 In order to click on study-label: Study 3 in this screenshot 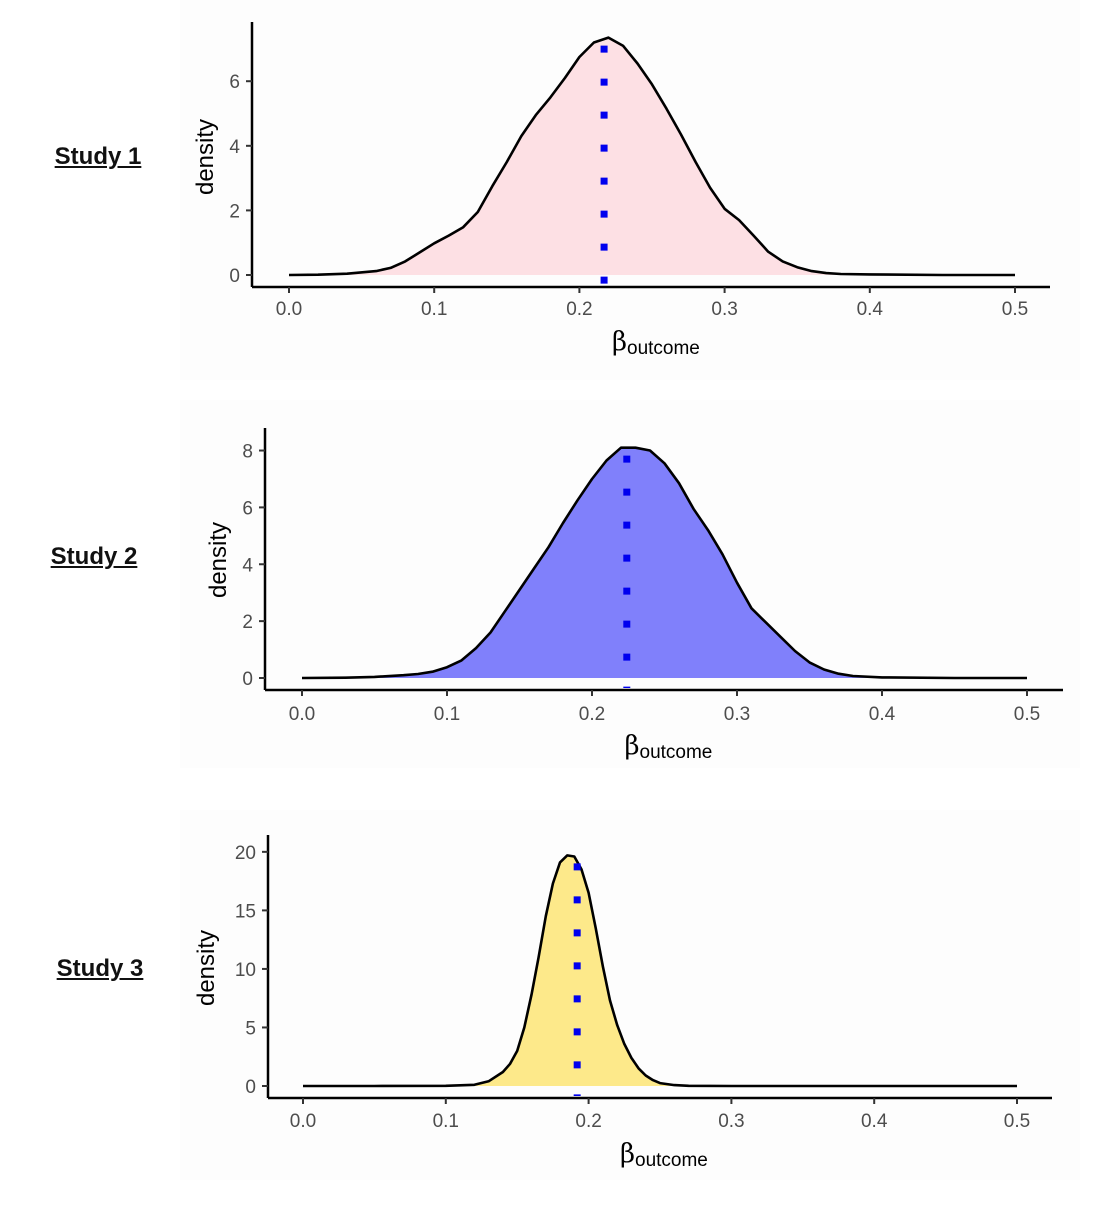, I will do `click(100, 968)`.